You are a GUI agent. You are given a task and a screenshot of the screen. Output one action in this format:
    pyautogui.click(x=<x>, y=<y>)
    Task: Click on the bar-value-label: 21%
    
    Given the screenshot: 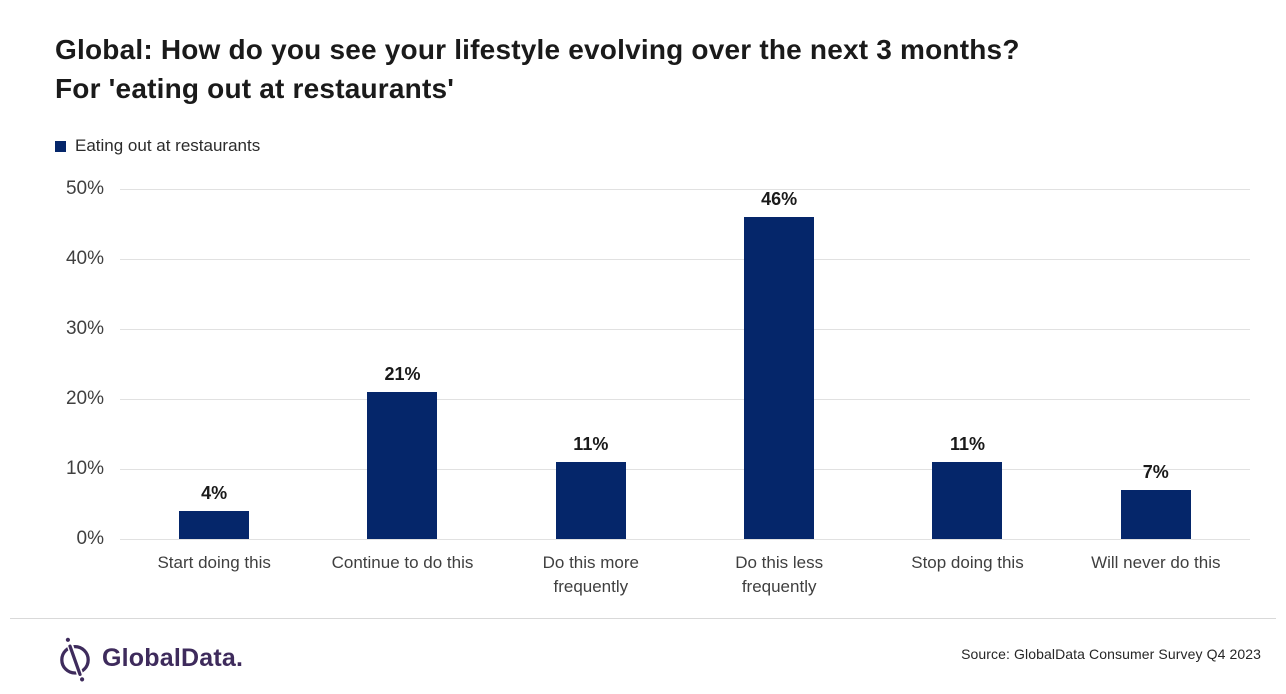 What is the action you would take?
    pyautogui.click(x=402, y=374)
    